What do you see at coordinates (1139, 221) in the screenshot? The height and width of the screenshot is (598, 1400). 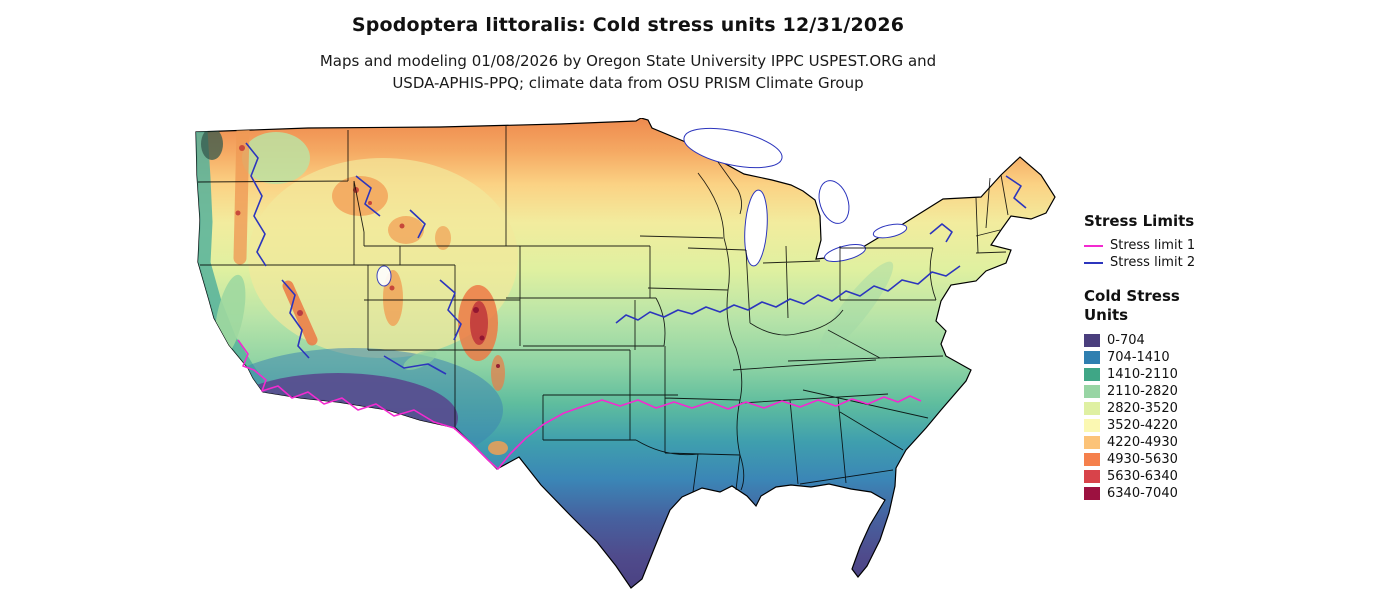 I see `stress-limits-heading: Stress Limits` at bounding box center [1139, 221].